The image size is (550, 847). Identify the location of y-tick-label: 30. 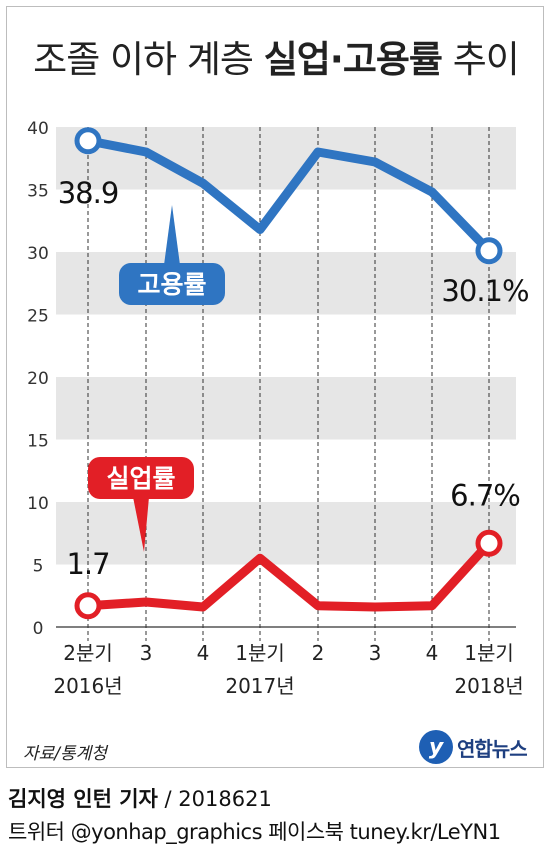
(38, 254).